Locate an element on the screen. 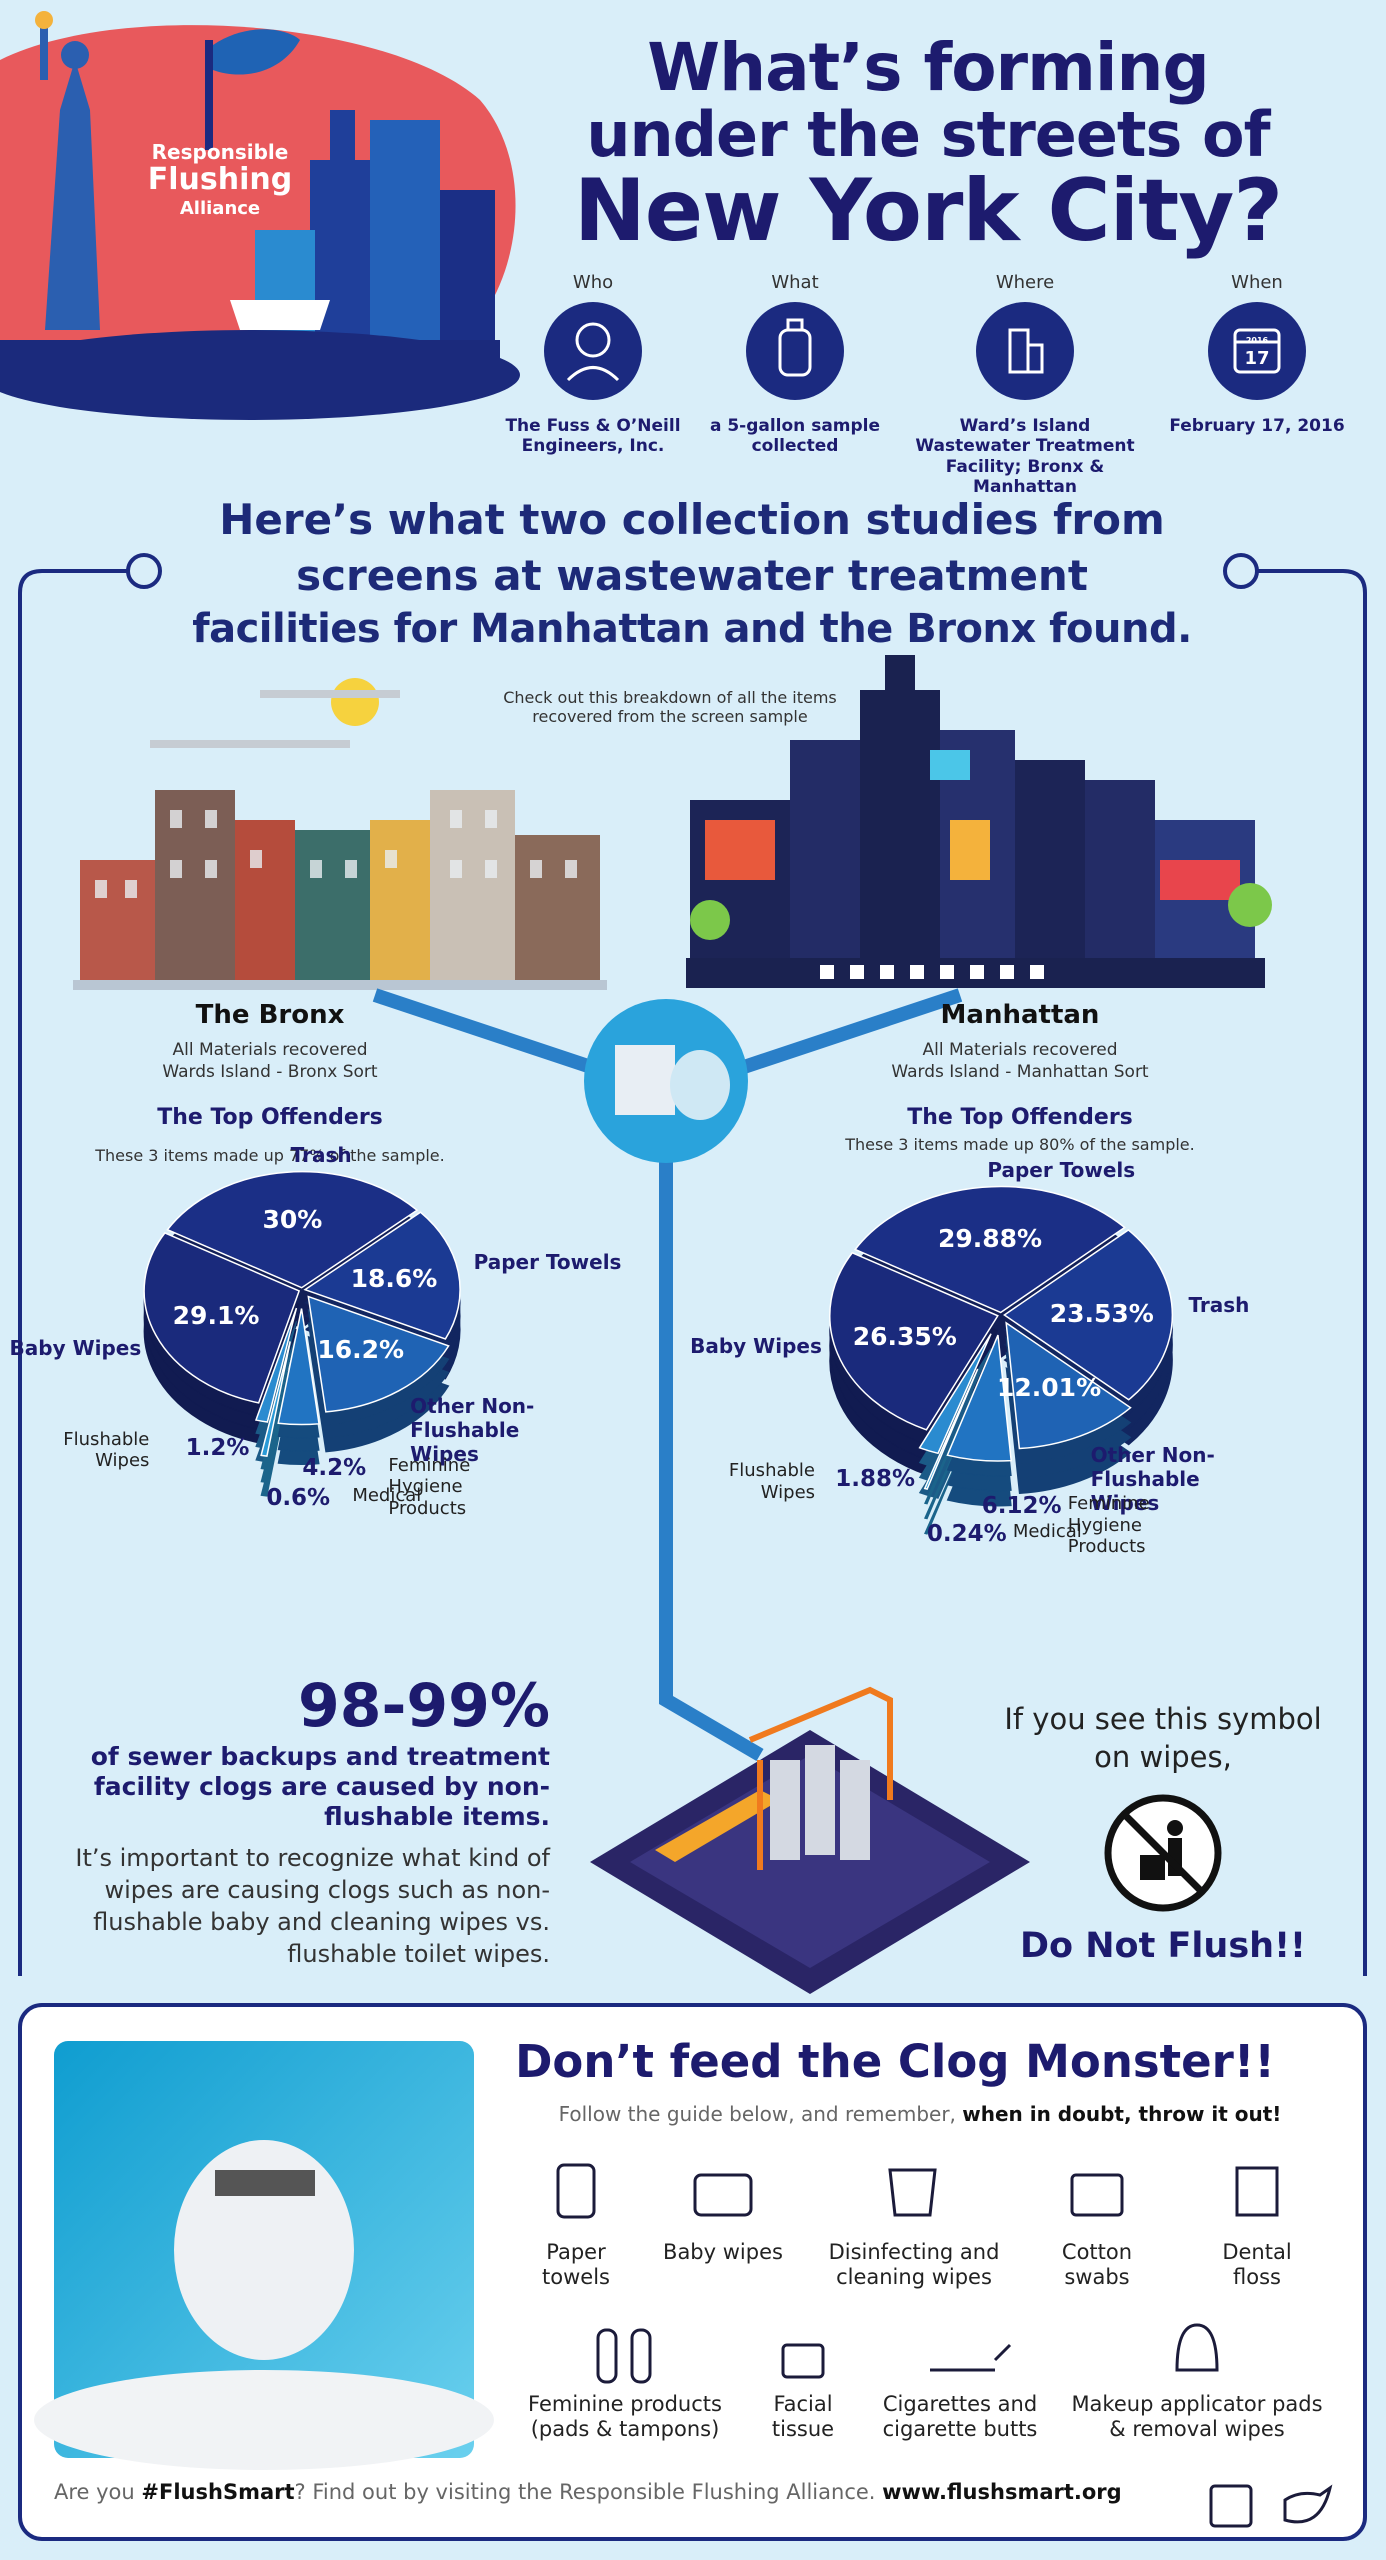 This screenshot has width=1386, height=2560. logo-line: Alliance is located at coordinates (220, 208).